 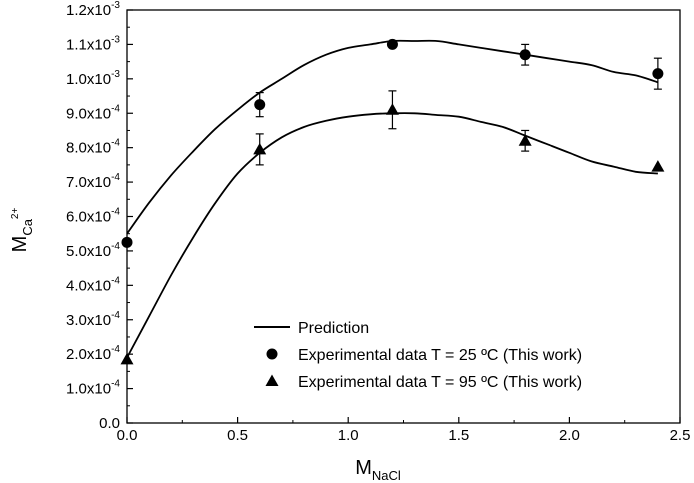 What do you see at coordinates (93, 353) in the screenshot?
I see `y-tick-label: 2.0x10⁻⁴` at bounding box center [93, 353].